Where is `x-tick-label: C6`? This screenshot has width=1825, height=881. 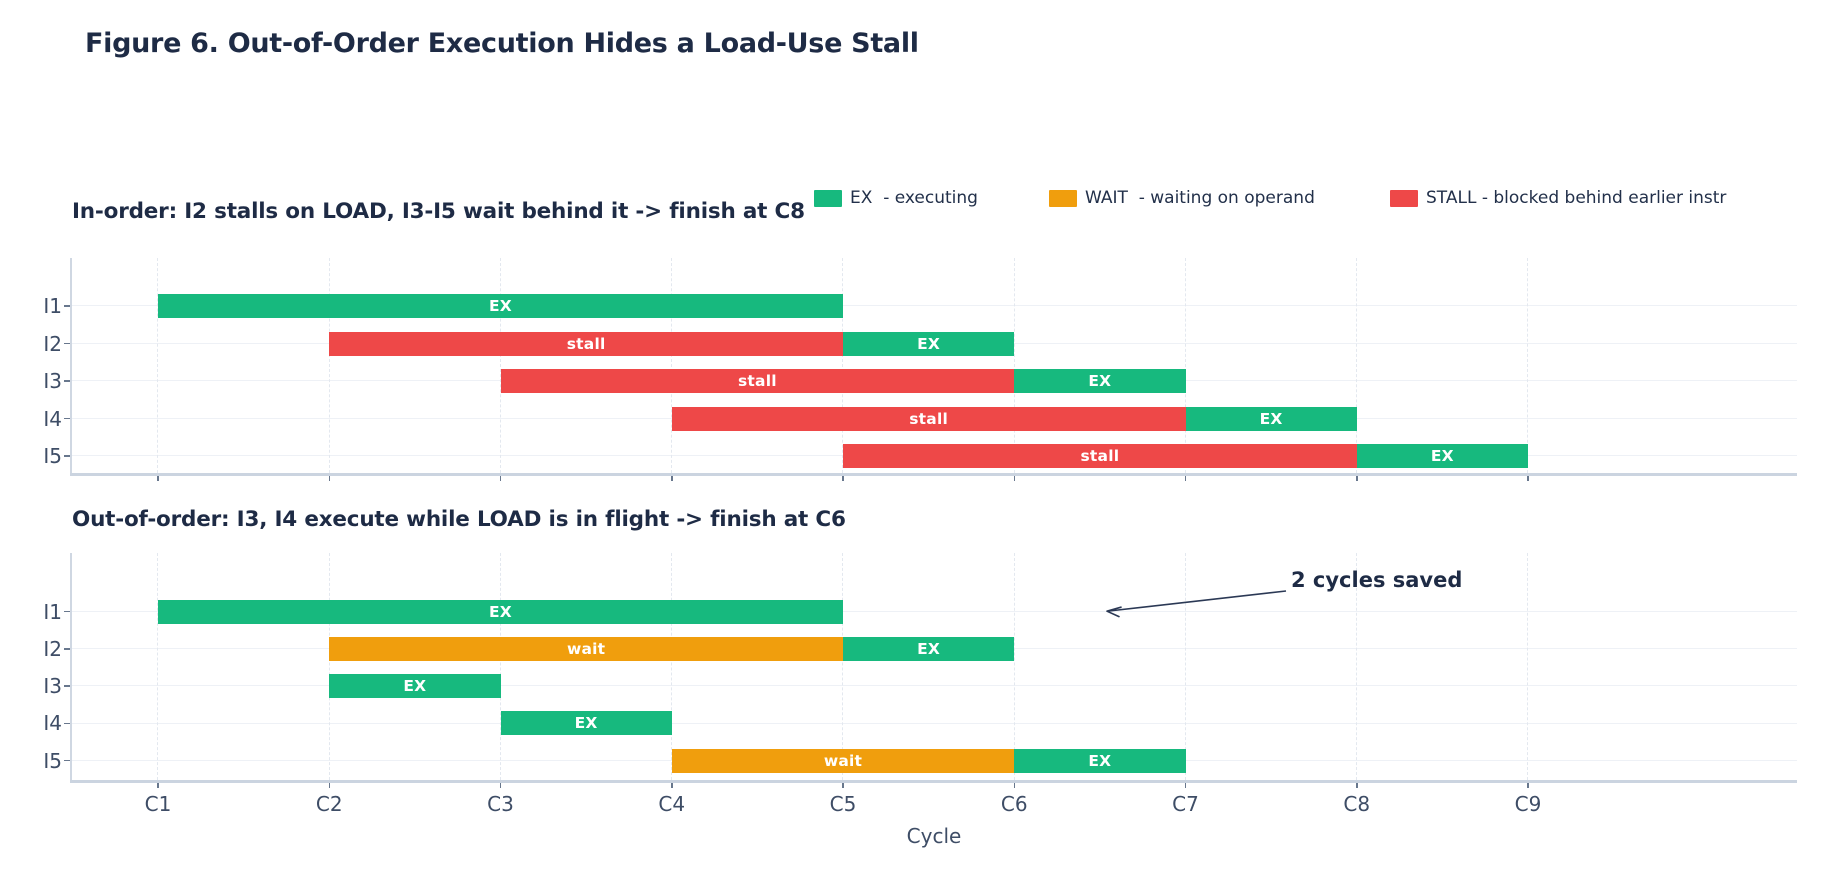 x-tick-label: C6 is located at coordinates (1014, 804).